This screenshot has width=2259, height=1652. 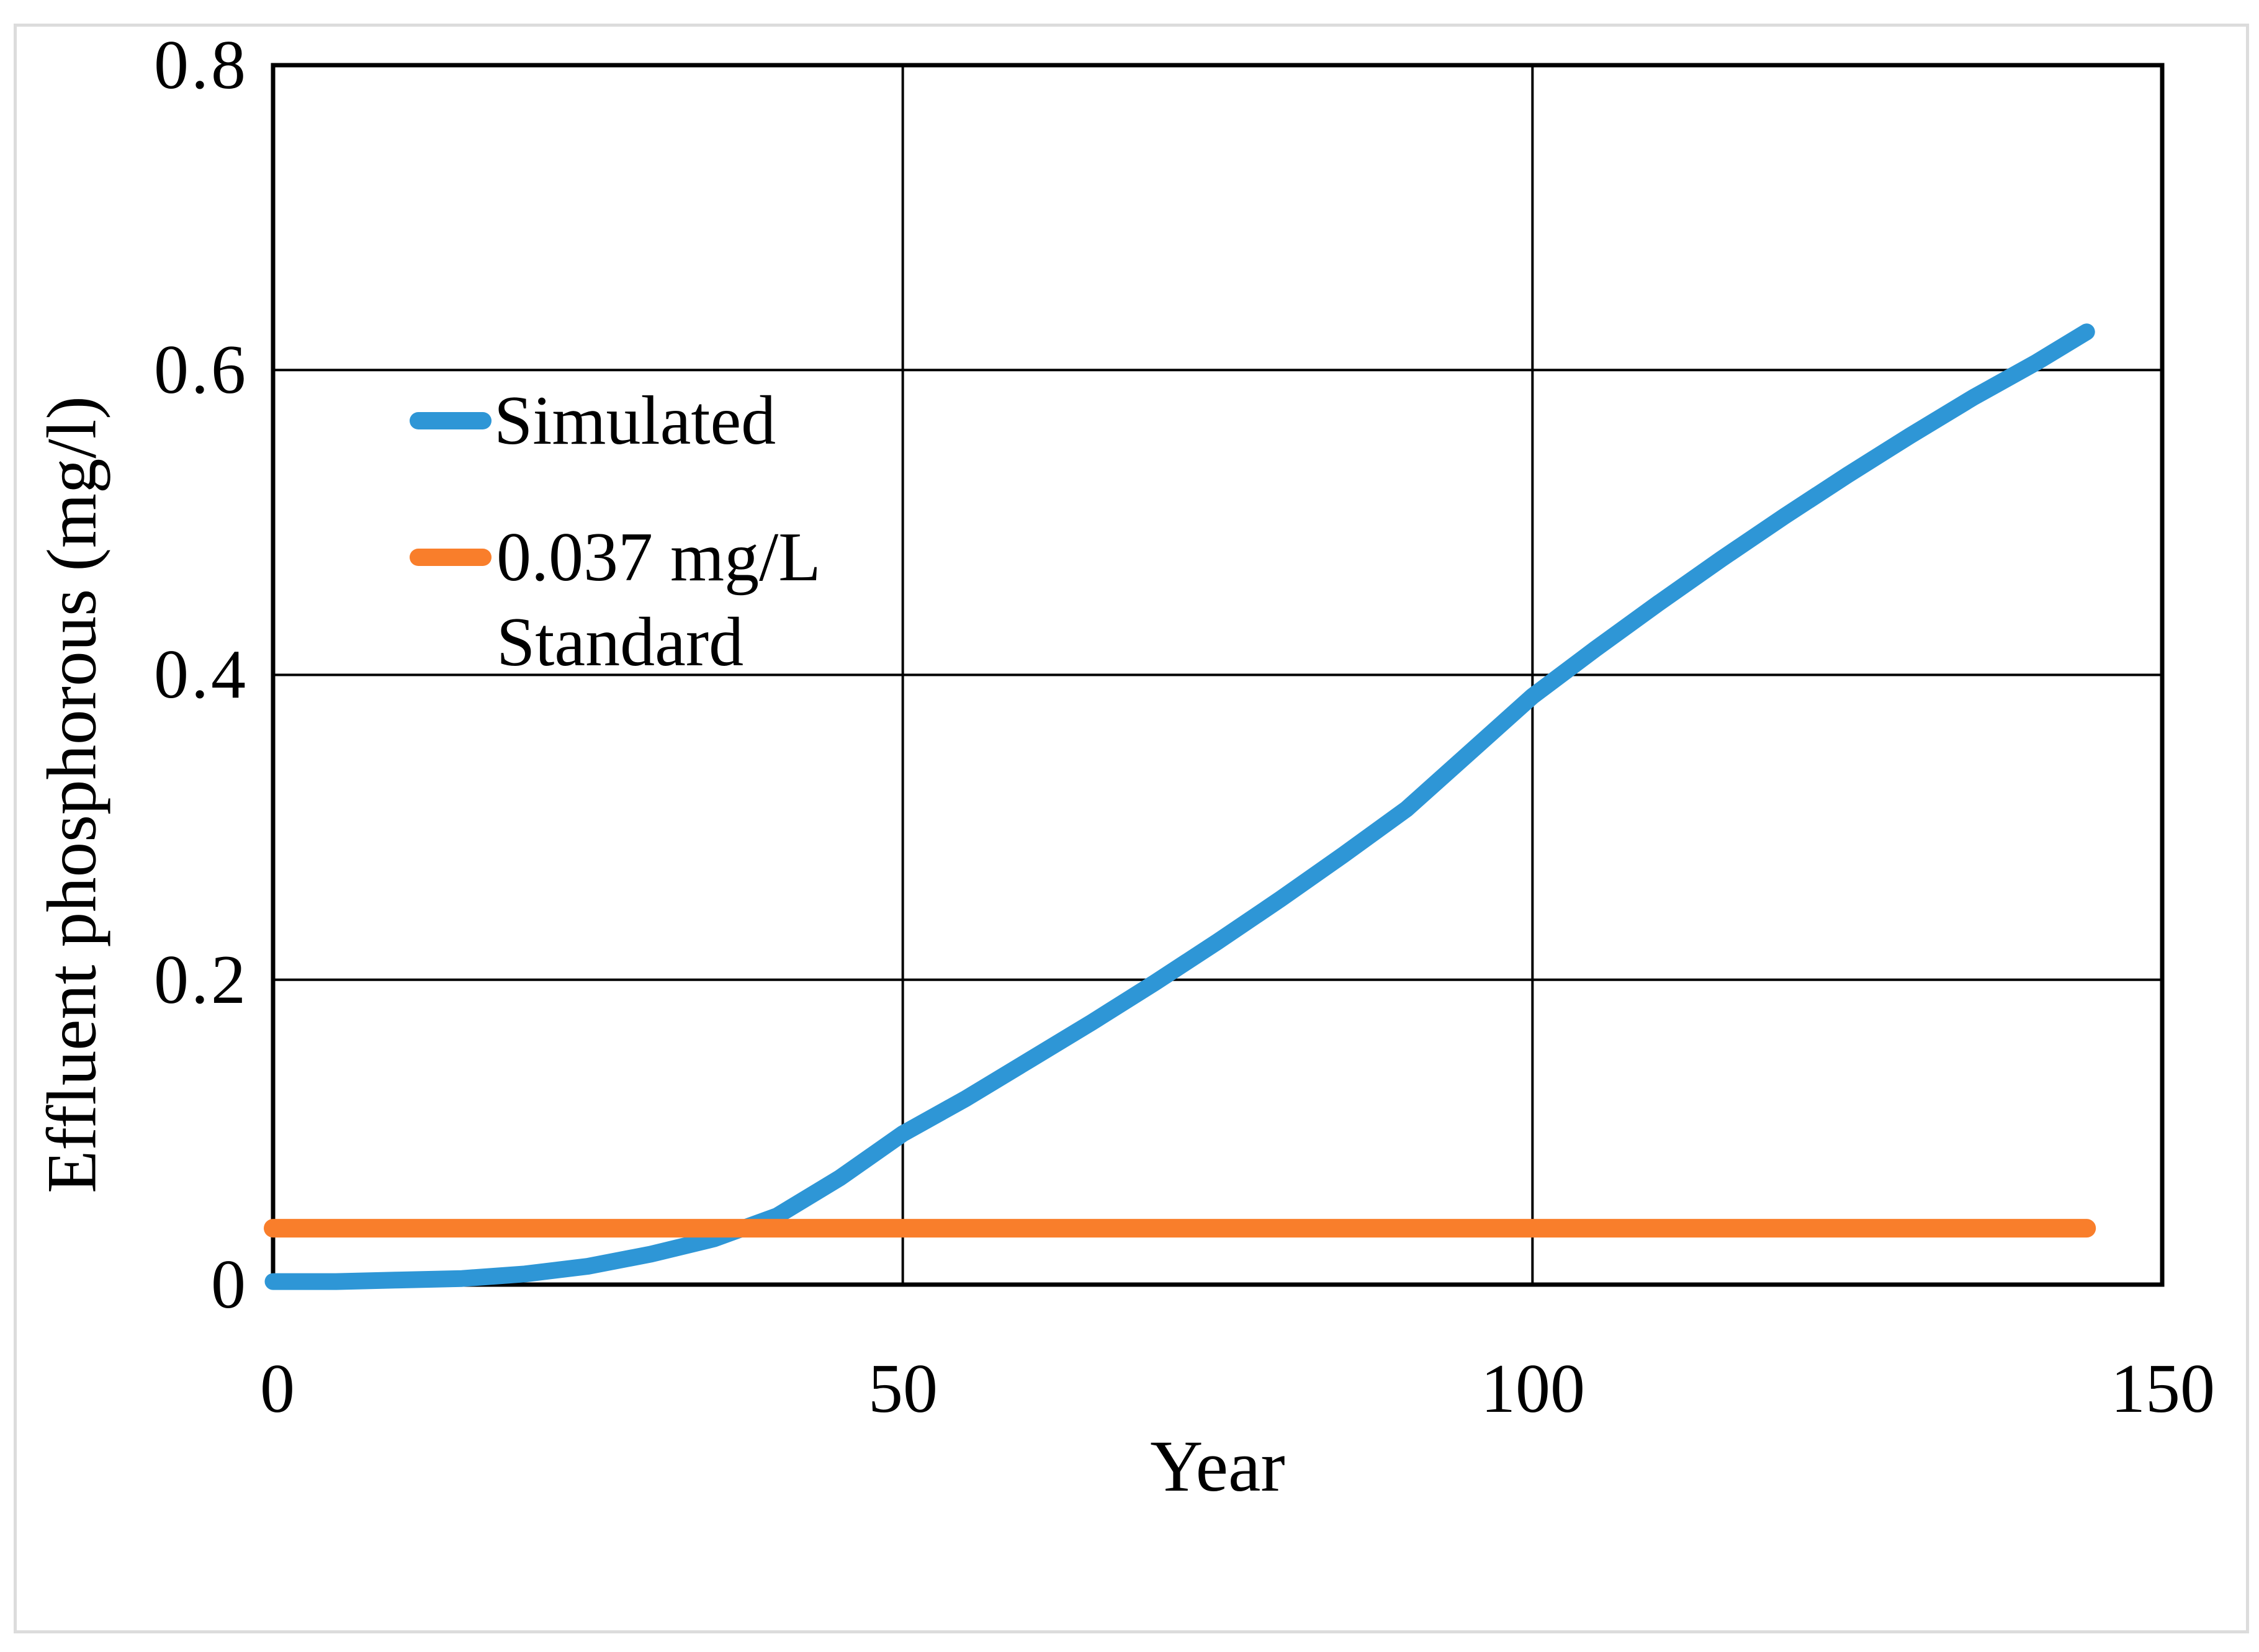 What do you see at coordinates (72, 795) in the screenshot?
I see `y-axis-title: Effluent phosphorous (mg/l)` at bounding box center [72, 795].